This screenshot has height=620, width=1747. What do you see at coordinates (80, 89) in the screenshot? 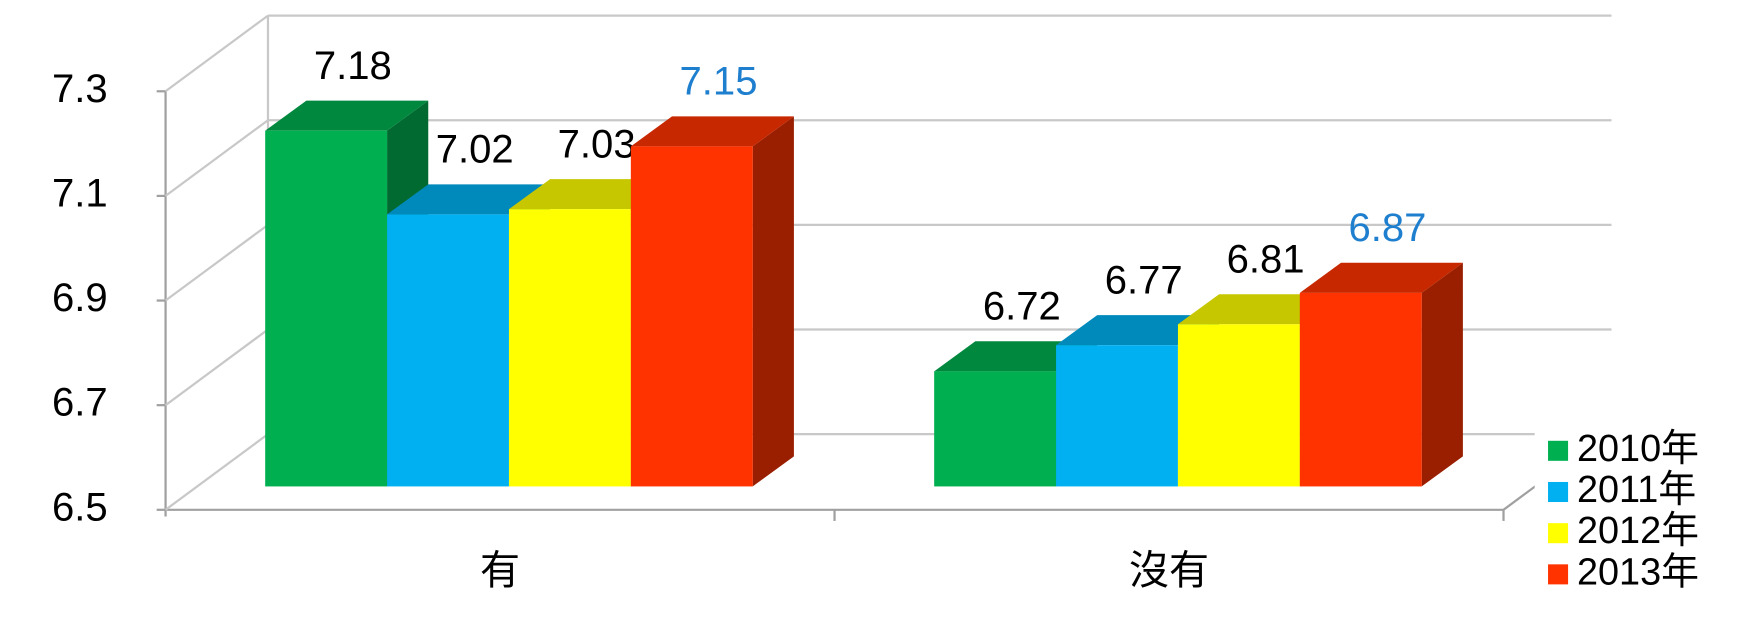
I see `y-tick-label: 7.3` at bounding box center [80, 89].